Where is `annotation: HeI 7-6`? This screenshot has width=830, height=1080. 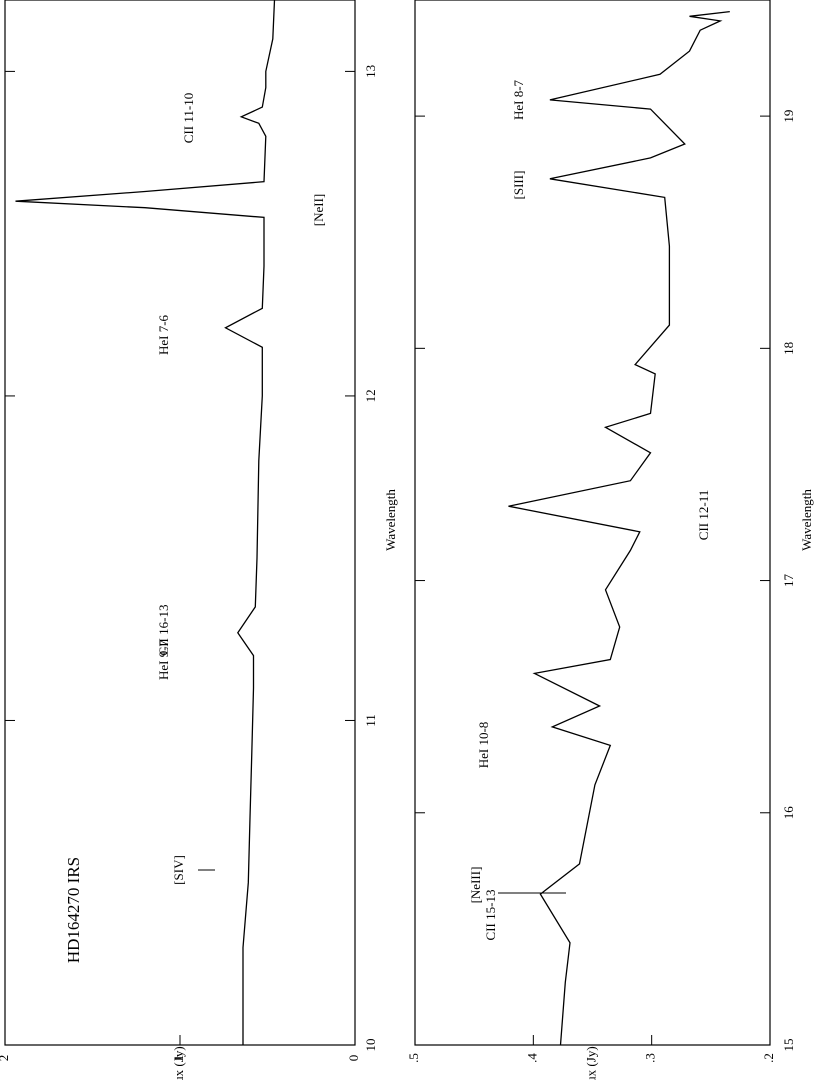
annotation: HeI 7-6 is located at coordinates (163, 334).